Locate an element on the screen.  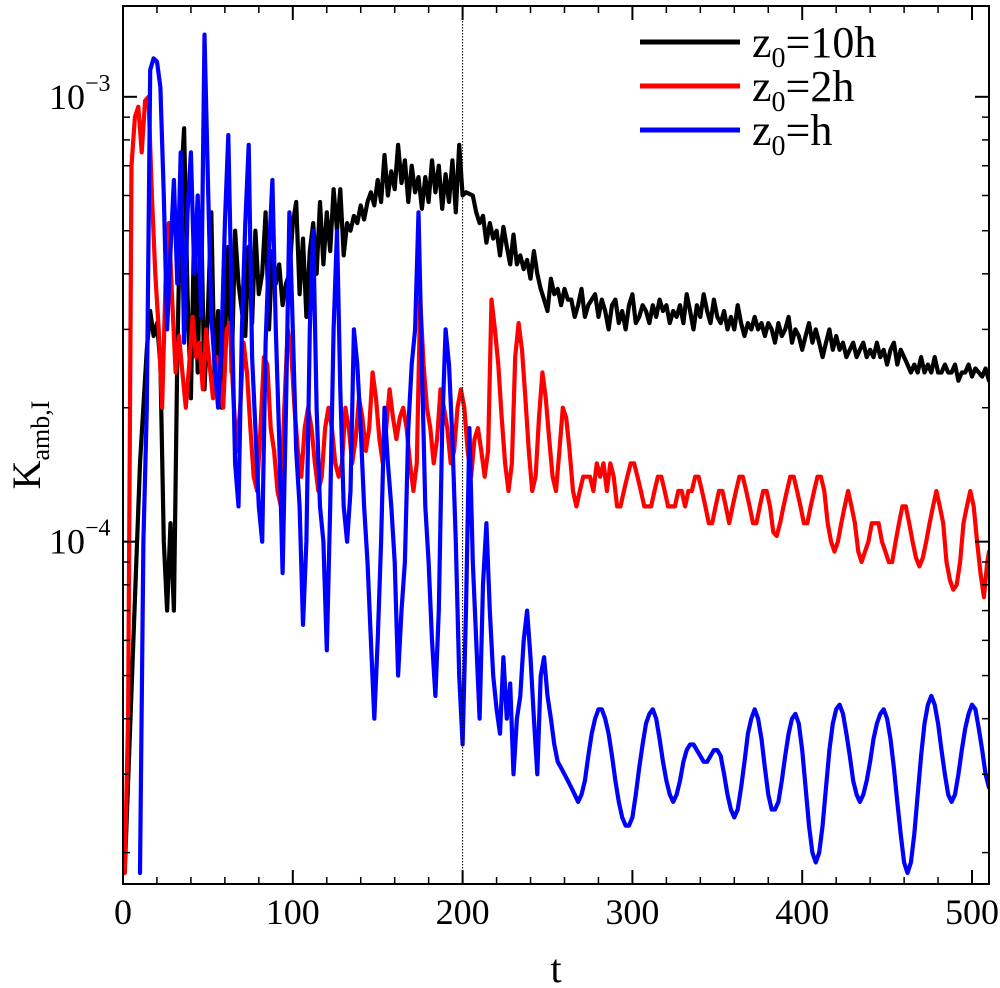
legend-label: z0=2h is located at coordinates (803, 90).